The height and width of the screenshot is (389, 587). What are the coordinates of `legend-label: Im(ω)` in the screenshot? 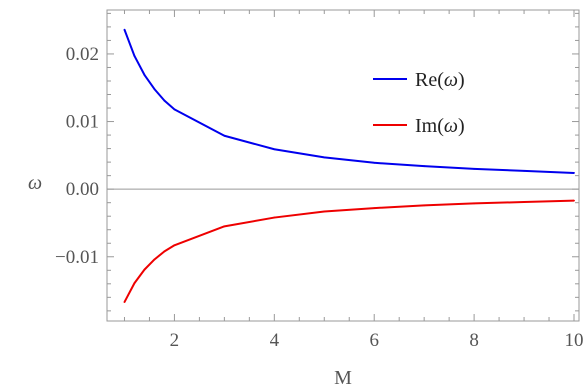 It's located at (440, 126).